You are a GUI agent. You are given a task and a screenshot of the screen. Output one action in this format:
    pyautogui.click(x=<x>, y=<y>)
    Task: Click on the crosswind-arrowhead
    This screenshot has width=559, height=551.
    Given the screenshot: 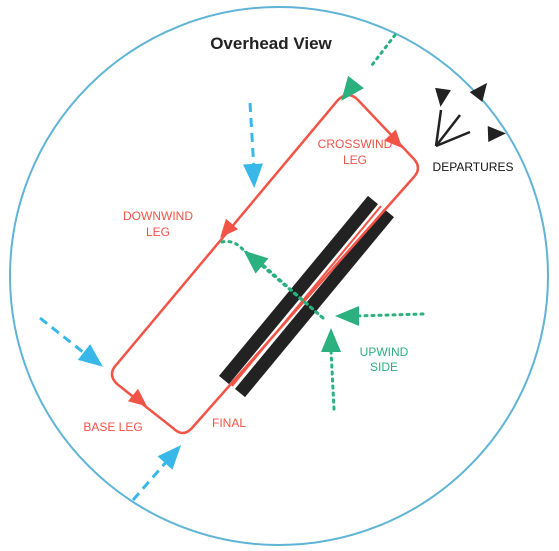 What is the action you would take?
    pyautogui.click(x=393, y=139)
    